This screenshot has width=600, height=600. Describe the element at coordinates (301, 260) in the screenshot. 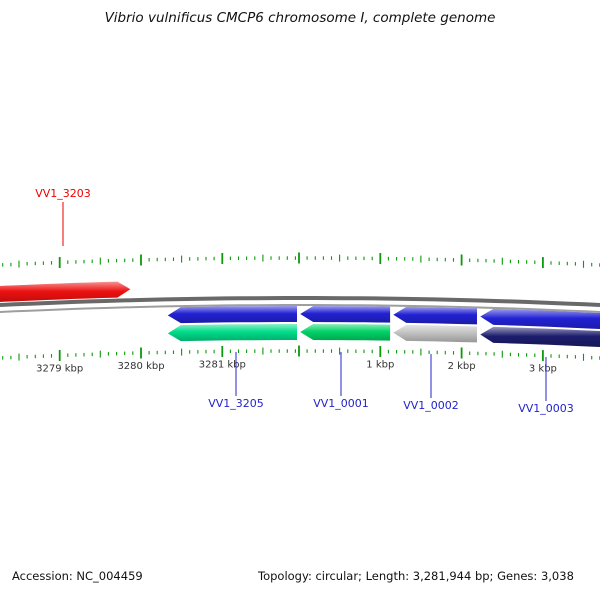

I see `ruler-upper_ticks` at that location.